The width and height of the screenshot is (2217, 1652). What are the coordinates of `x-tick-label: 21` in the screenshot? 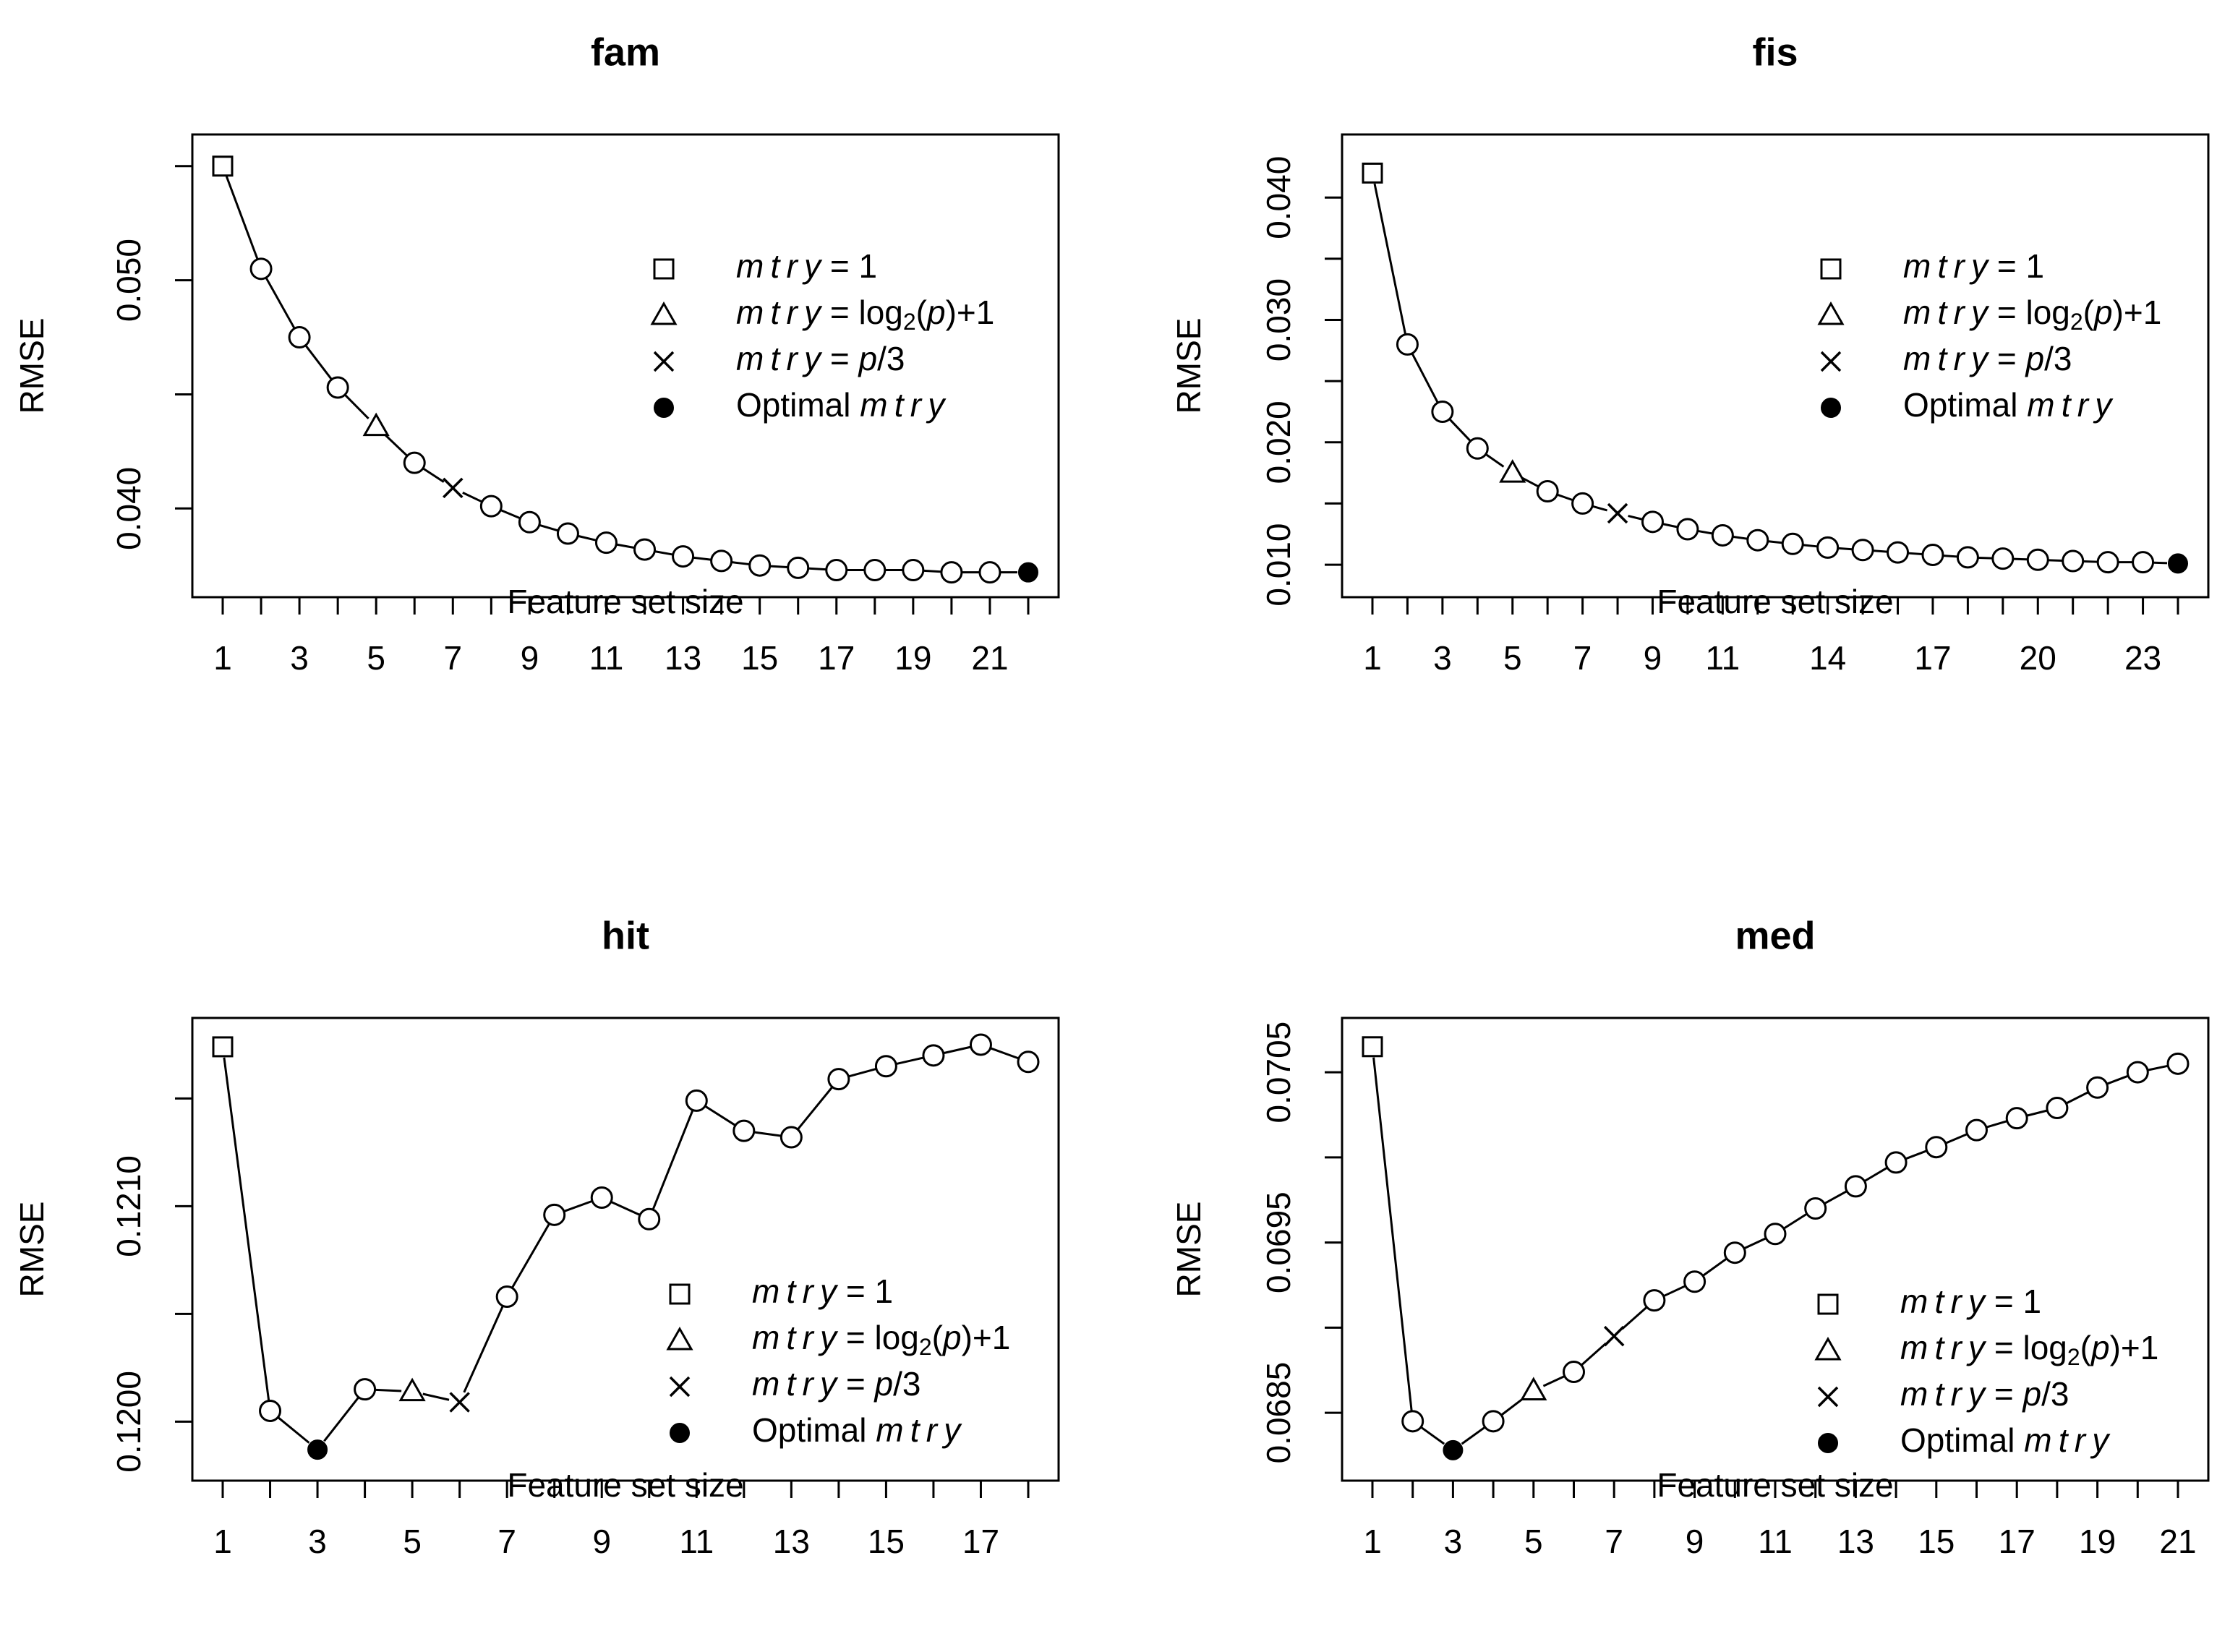 It's located at (989, 658).